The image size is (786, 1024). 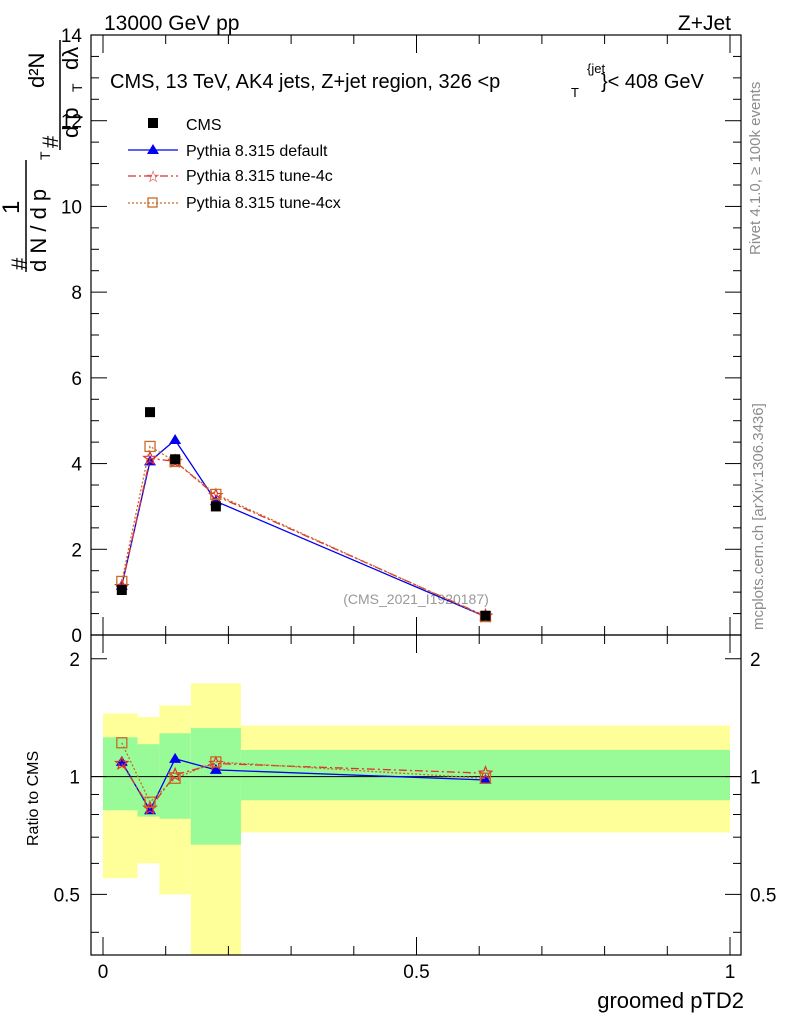 What do you see at coordinates (76, 379) in the screenshot?
I see `main-y-tick-label-3: 6` at bounding box center [76, 379].